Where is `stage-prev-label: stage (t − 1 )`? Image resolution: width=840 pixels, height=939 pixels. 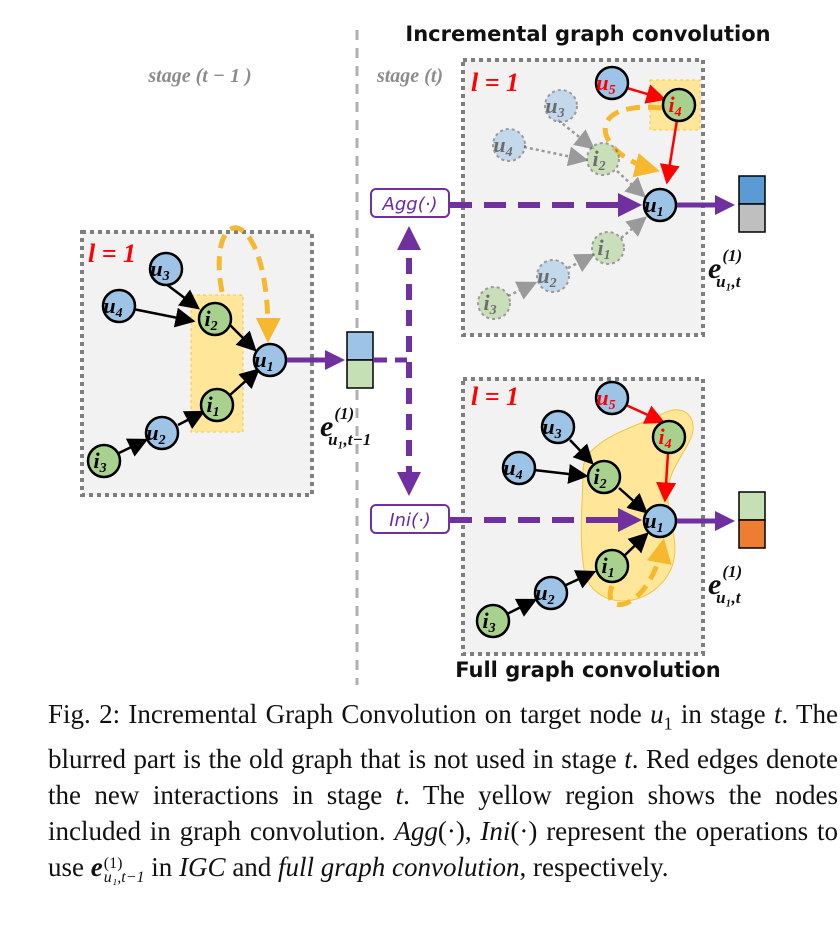 stage-prev-label: stage (t − 1 ) is located at coordinates (199, 76).